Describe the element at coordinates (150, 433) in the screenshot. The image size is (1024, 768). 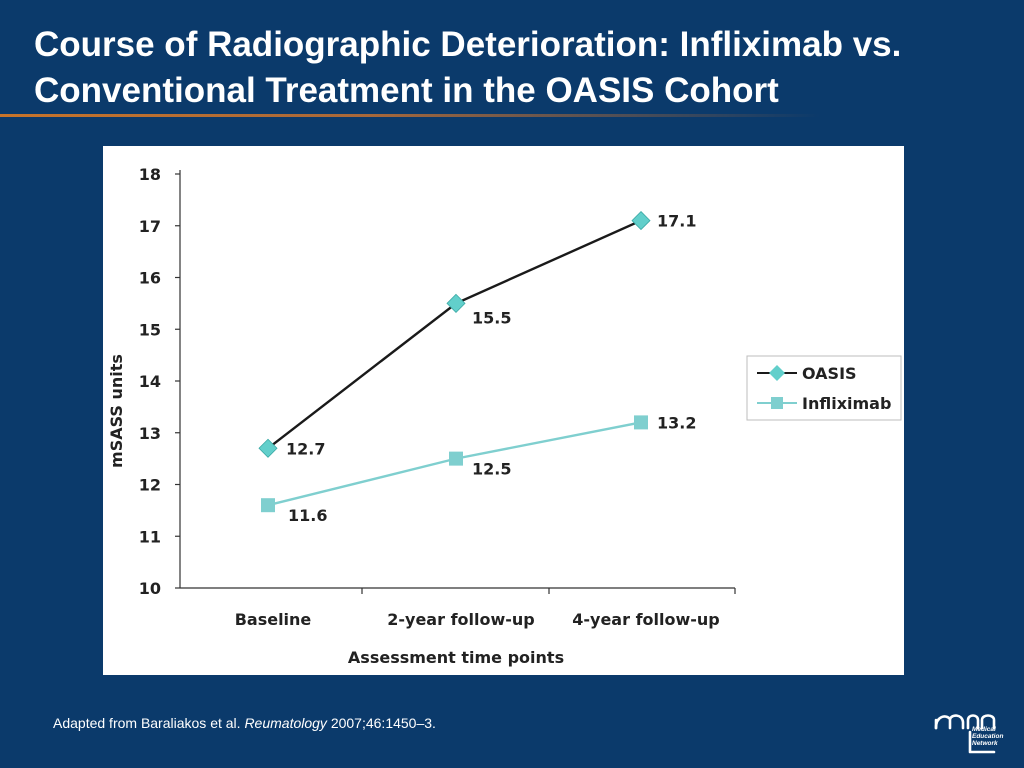
I see `y-tick-label: 13` at that location.